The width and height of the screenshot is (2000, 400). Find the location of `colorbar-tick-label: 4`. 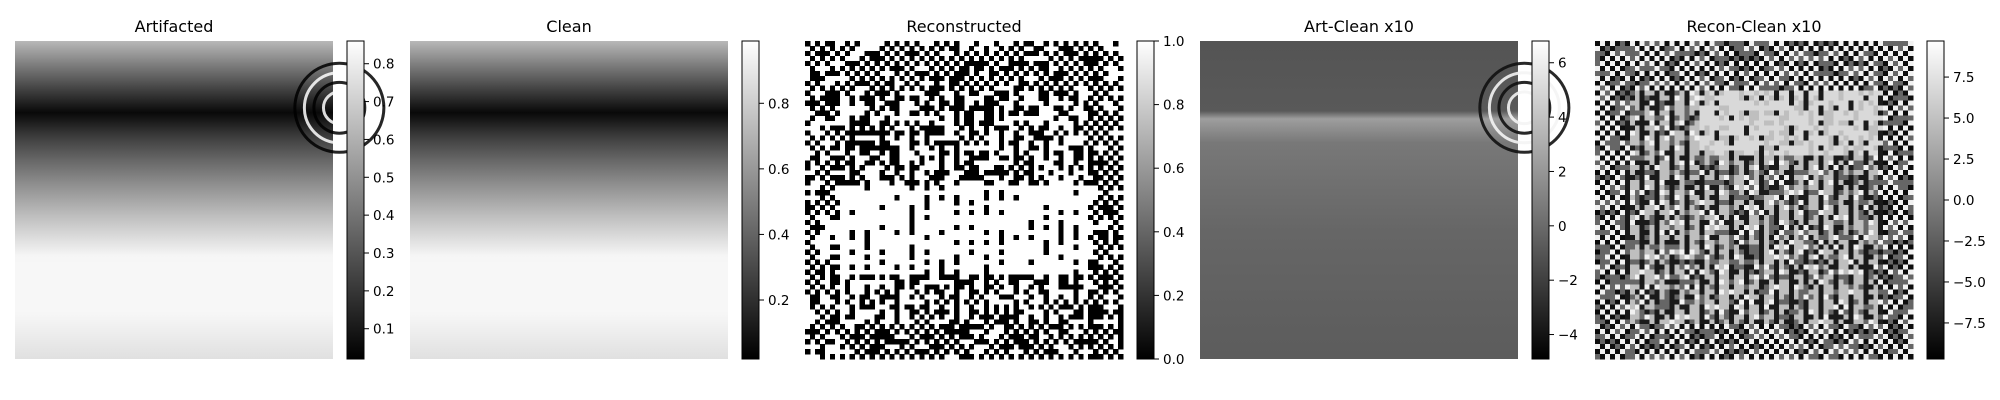

colorbar-tick-label: 4 is located at coordinates (1562, 118).